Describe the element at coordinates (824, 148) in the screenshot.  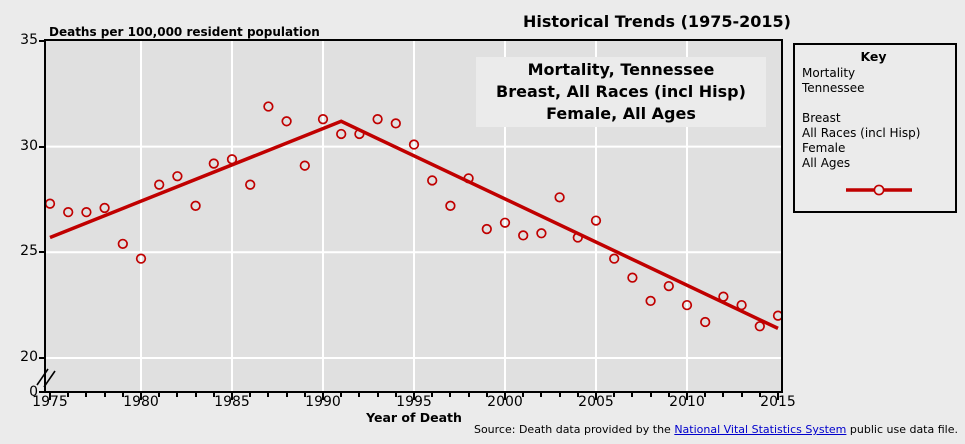
I see `key-line: Female` at that location.